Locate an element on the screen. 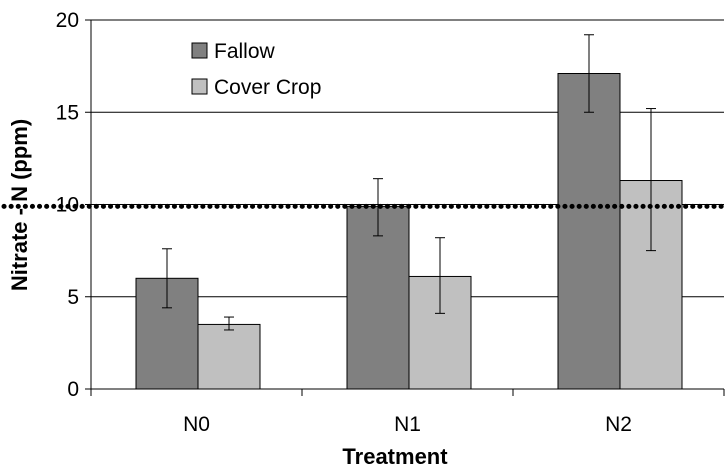  x-tick-label-n1: N1 is located at coordinates (407, 424).